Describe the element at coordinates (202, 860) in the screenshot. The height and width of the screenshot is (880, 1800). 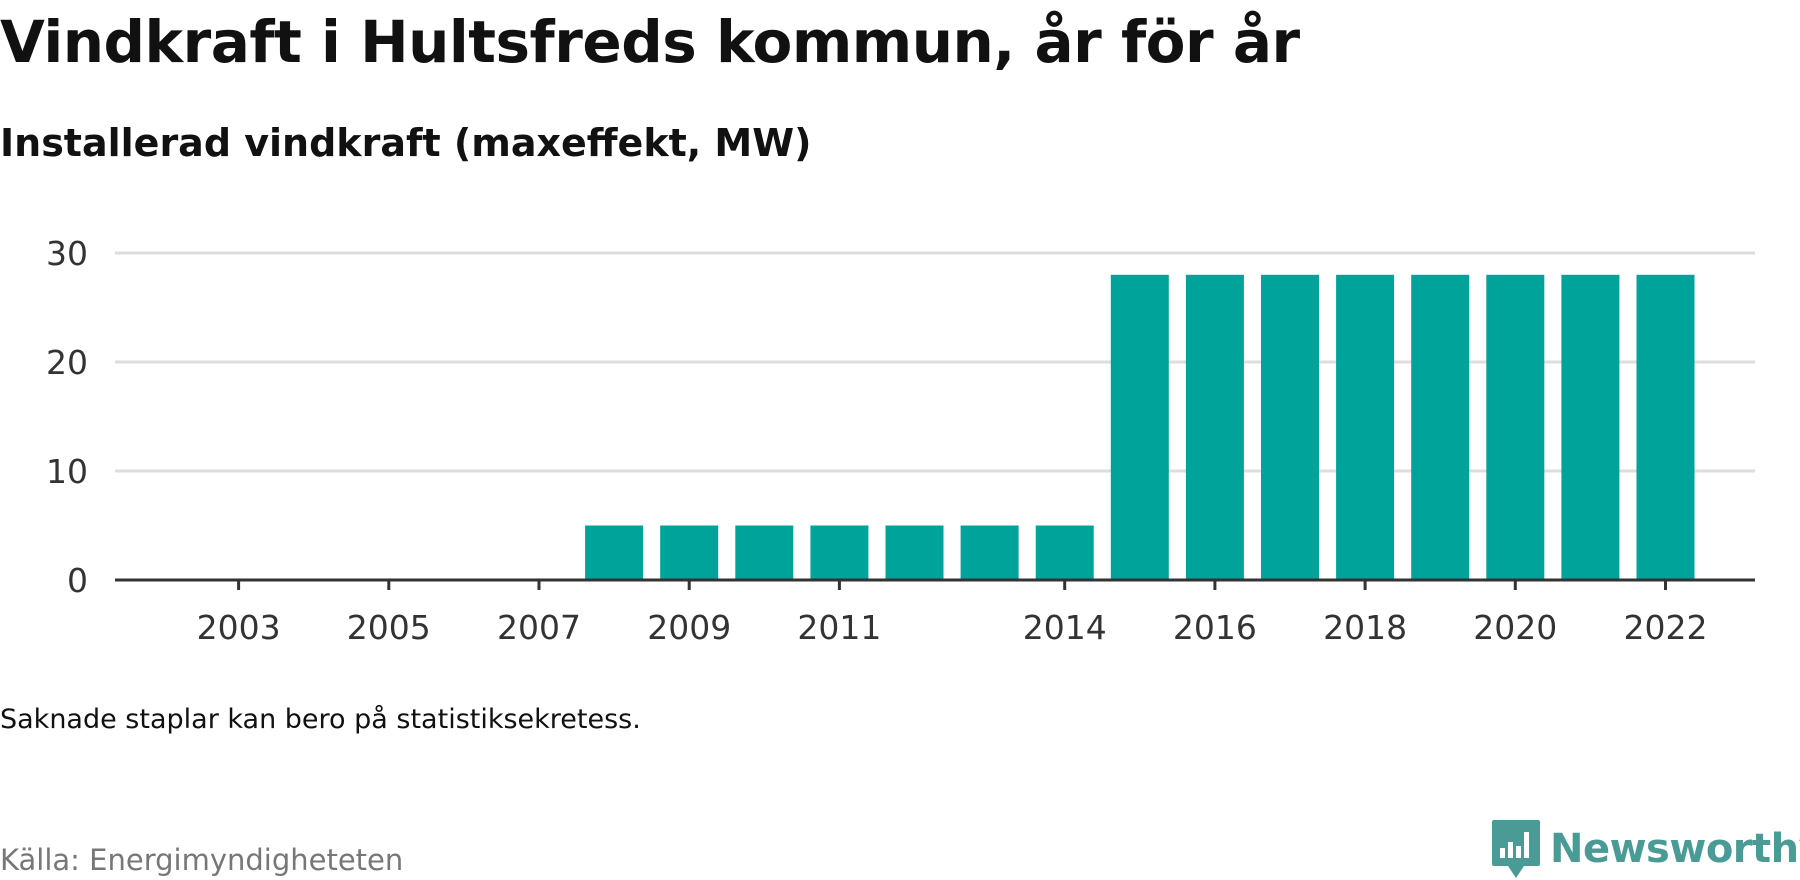
I see `source-credit: Källa: Energimyndigheteten` at that location.